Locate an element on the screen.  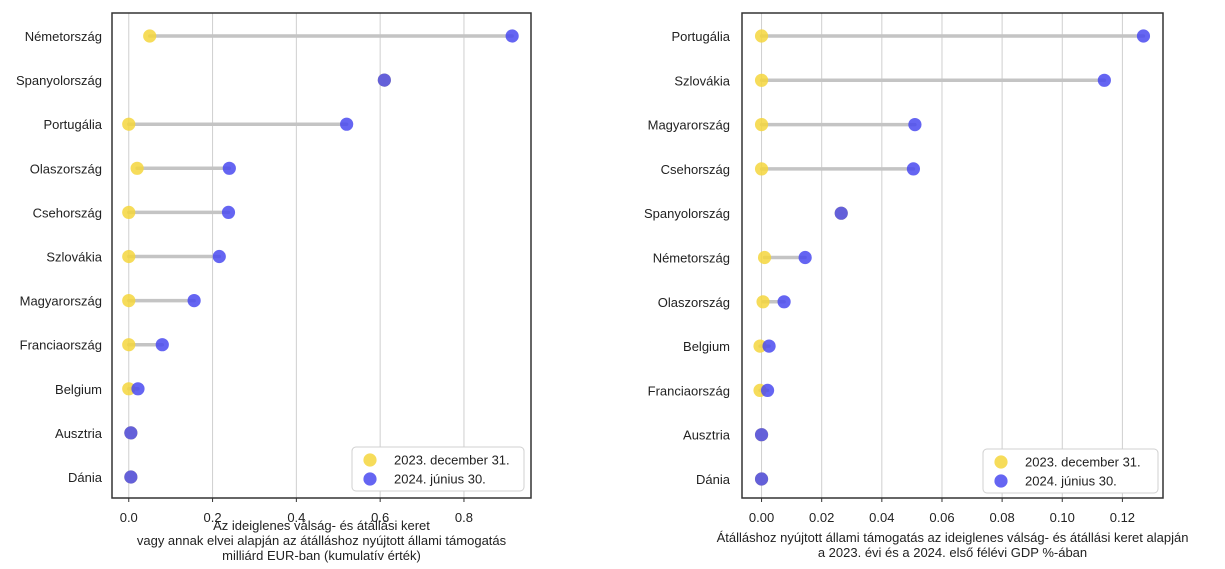
x-axis-label-line: Az ideiglenes válság- és átállási keret is located at coordinates (321, 525).